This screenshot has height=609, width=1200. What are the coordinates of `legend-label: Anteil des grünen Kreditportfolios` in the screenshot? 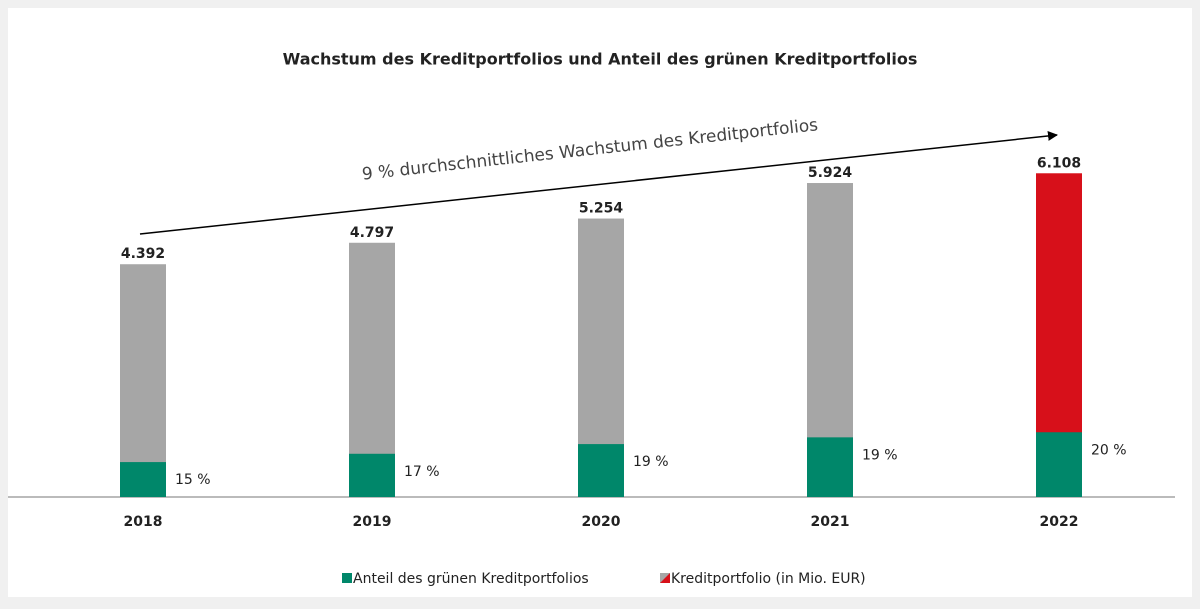 It's located at (471, 579).